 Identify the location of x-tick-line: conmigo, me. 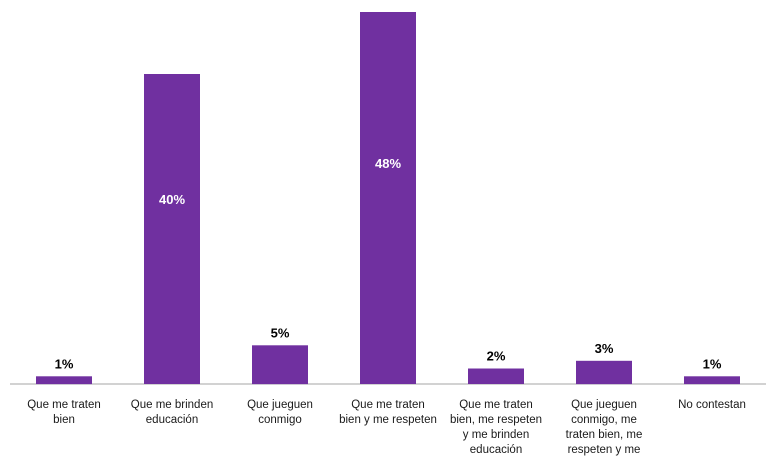
(604, 420).